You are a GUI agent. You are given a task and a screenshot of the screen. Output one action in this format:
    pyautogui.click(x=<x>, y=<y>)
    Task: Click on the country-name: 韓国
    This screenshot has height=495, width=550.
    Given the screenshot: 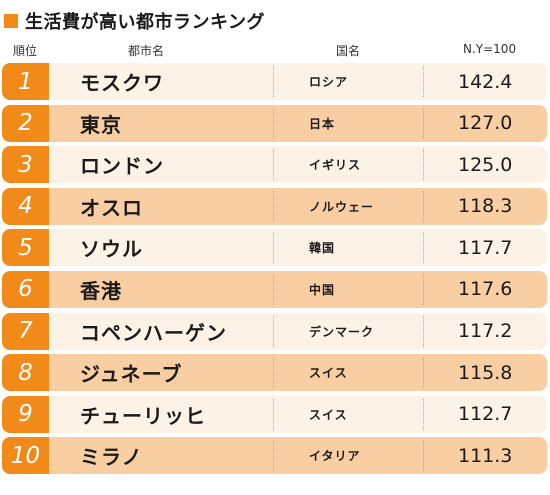 What is the action you would take?
    pyautogui.click(x=322, y=248)
    